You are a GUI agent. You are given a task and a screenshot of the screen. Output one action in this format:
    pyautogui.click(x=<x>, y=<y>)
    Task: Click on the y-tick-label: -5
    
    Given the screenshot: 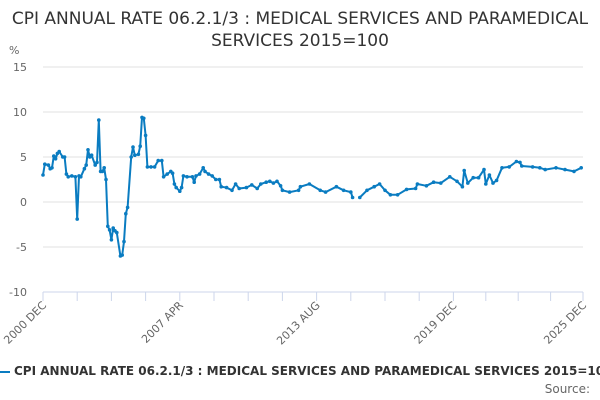 What is the action you would take?
    pyautogui.click(x=21, y=247)
    